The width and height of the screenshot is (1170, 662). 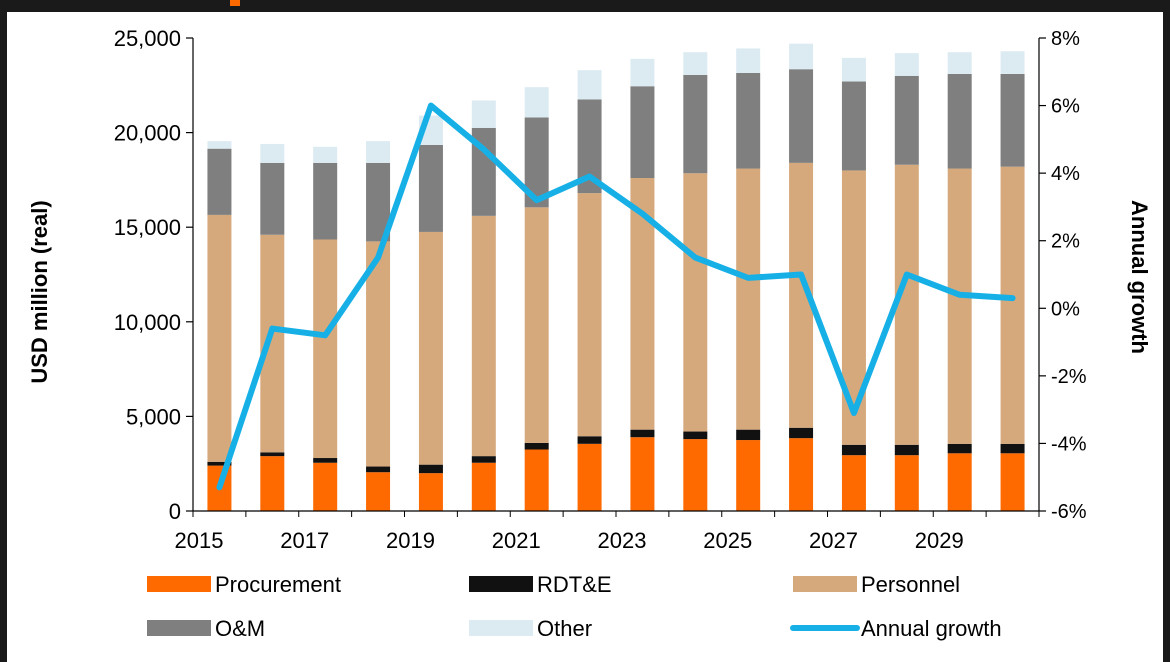 What do you see at coordinates (1065, 107) in the screenshot?
I see `y2-tick-label: 6%` at bounding box center [1065, 107].